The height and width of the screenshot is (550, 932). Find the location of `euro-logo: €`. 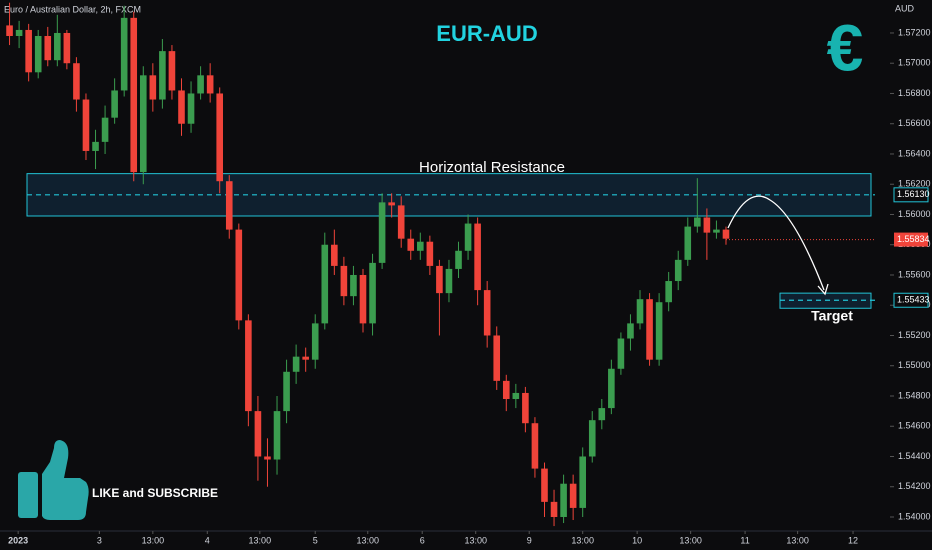

euro-logo: € is located at coordinates (845, 47).